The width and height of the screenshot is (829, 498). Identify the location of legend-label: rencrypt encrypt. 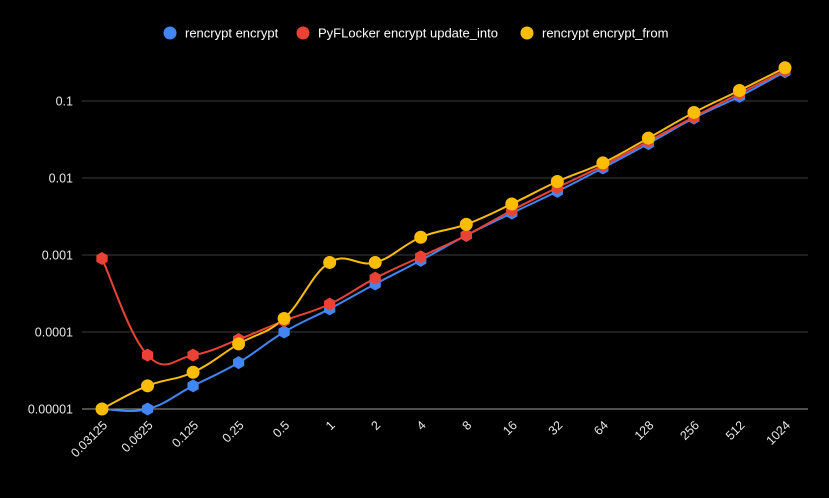
(232, 33).